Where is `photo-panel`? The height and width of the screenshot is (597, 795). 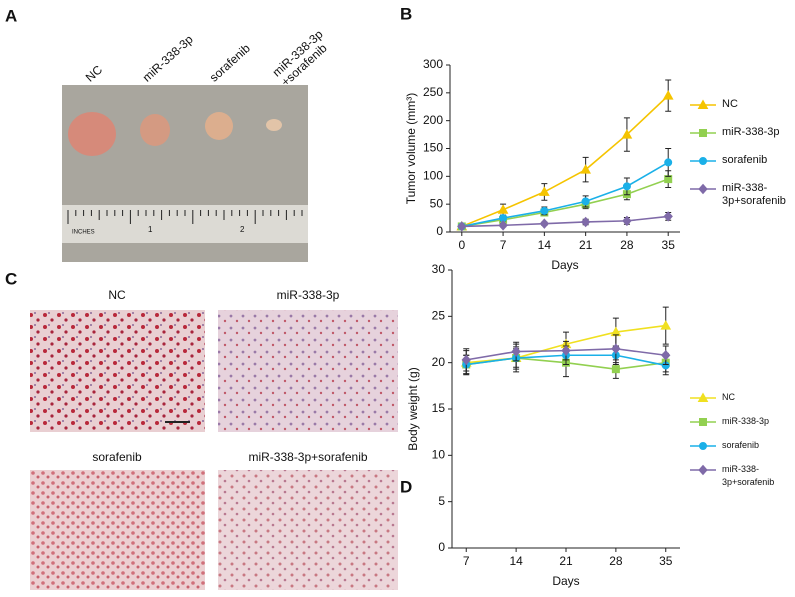
photo-panel is located at coordinates (185, 173).